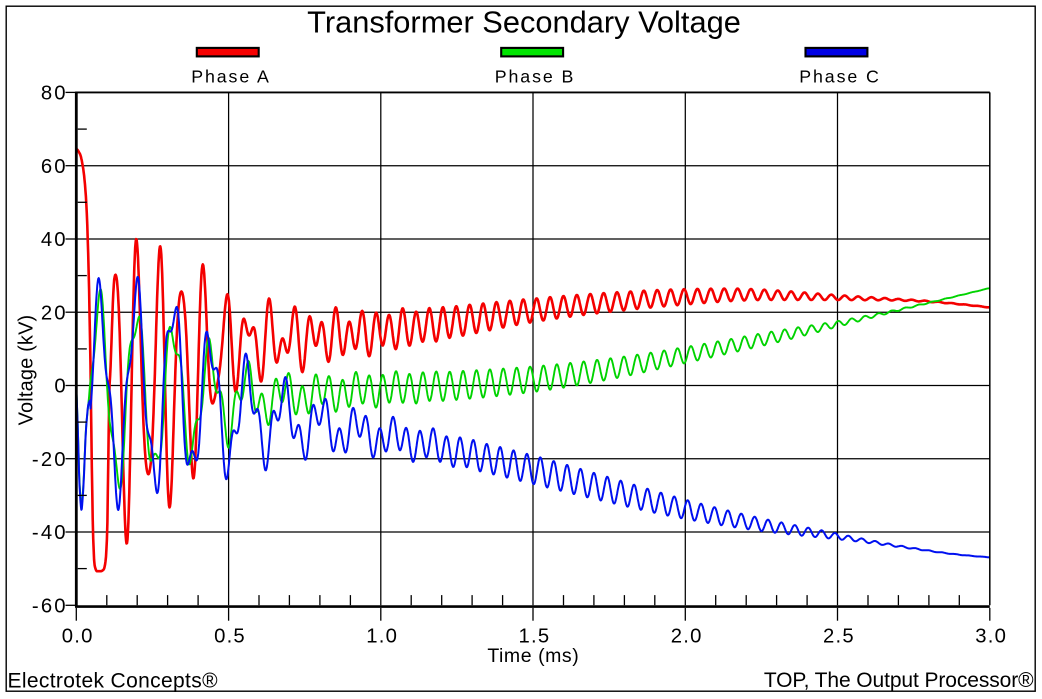 Image resolution: width=1042 pixels, height=699 pixels. I want to click on svg-text: Phase C, so click(840, 76).